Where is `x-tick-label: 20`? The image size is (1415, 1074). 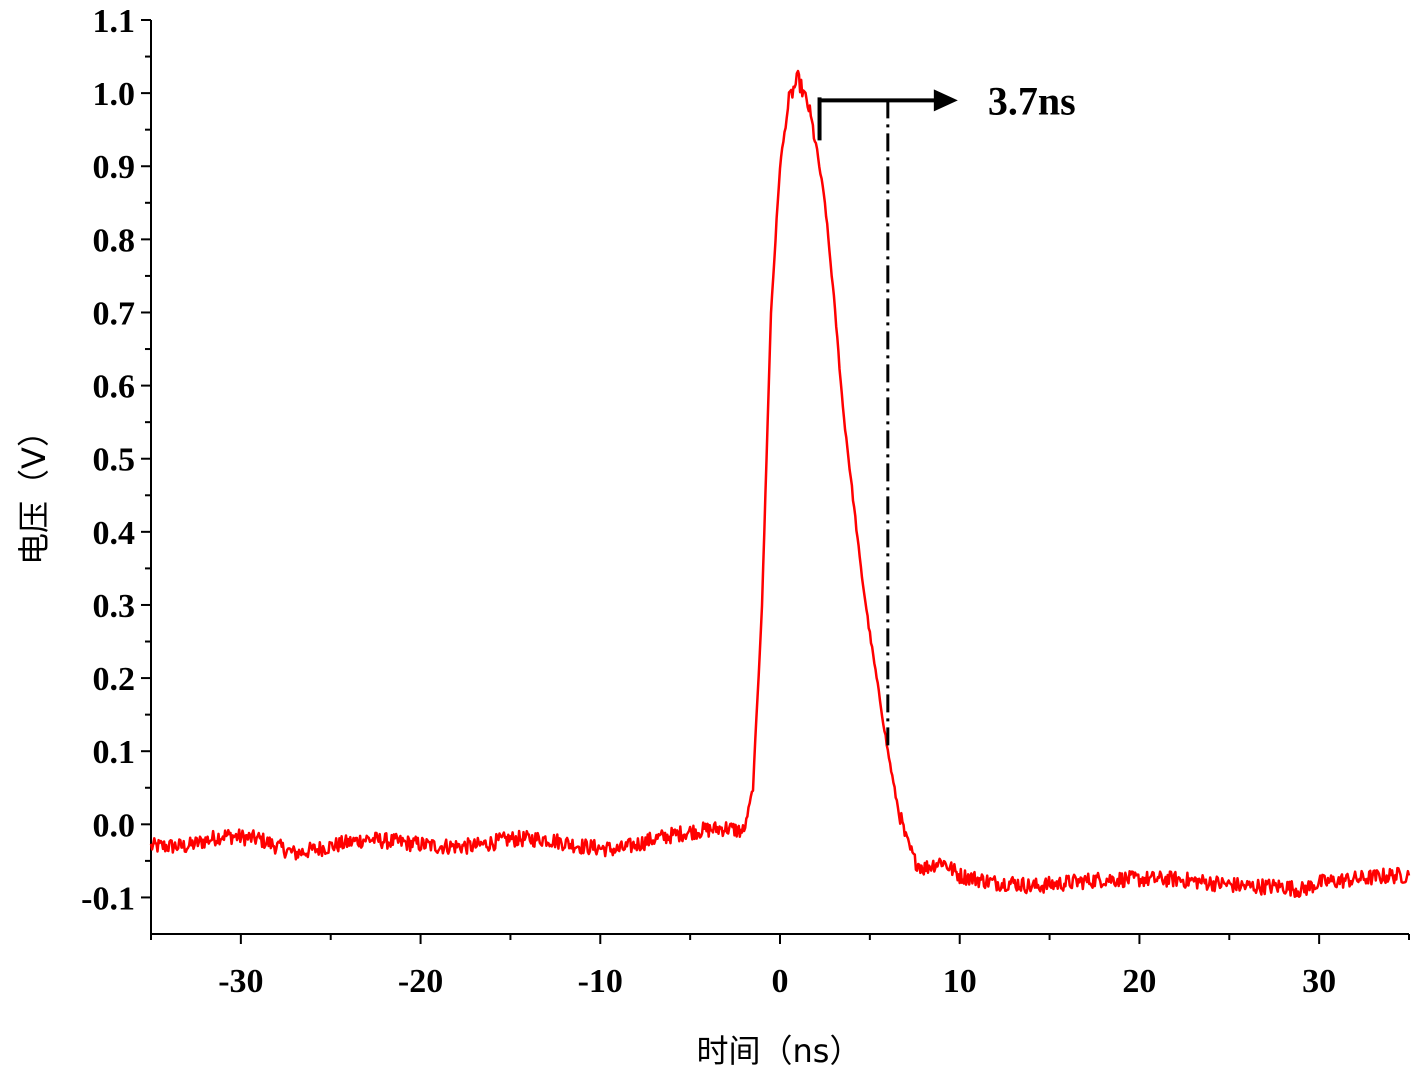
x-tick-label: 20 is located at coordinates (1139, 981).